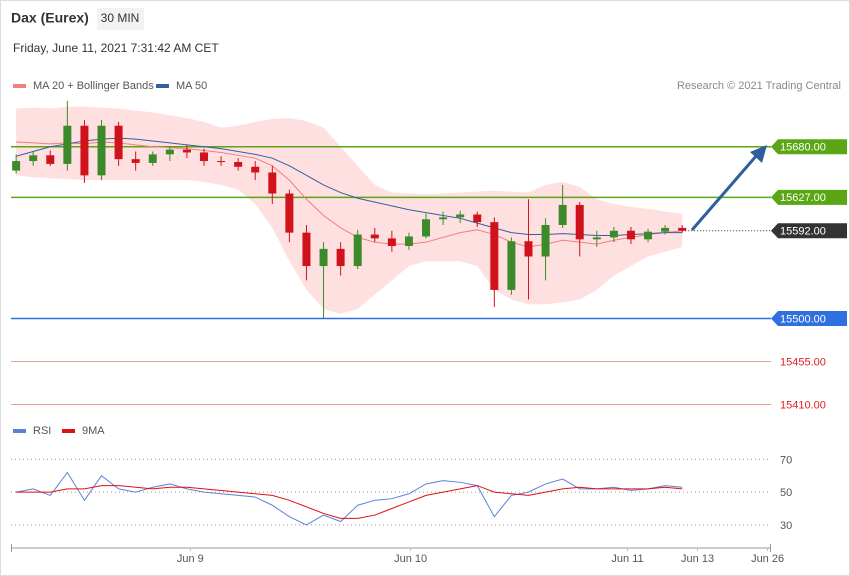 The image size is (850, 576). Describe the element at coordinates (50, 18) in the screenshot. I see `chart-title: Dax (Eurex)` at that location.